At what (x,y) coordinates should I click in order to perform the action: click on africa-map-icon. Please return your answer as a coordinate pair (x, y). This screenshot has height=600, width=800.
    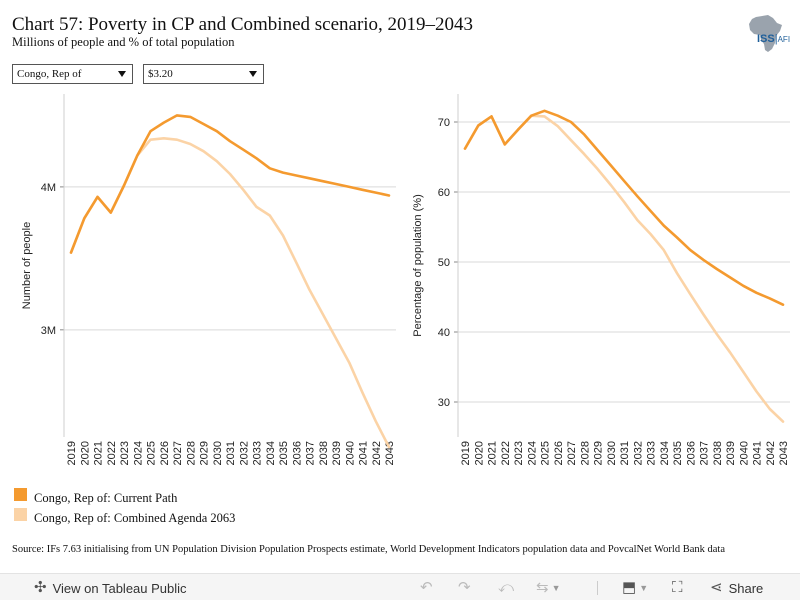
    Looking at the image, I should click on (765, 33).